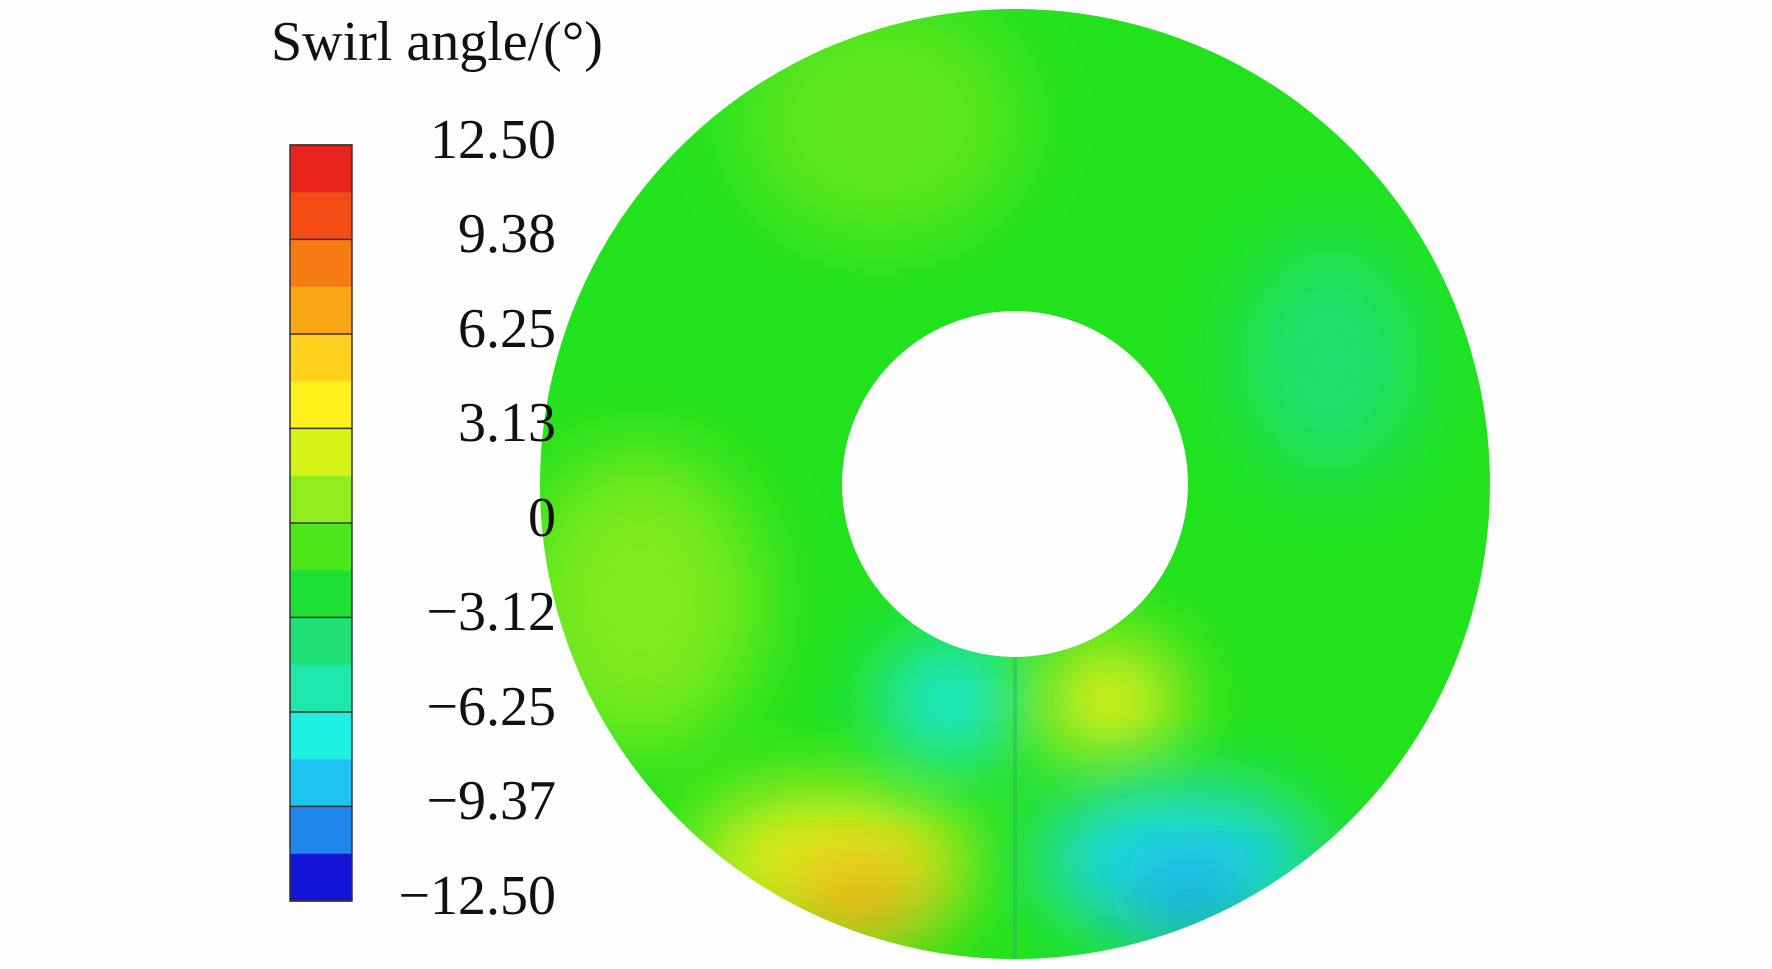 The width and height of the screenshot is (1772, 969). What do you see at coordinates (422, 518) in the screenshot?
I see `colorbar: 12.50 9.38 6.25 3.13 0 −3.12 −6.25 −9.37 −12.50` at bounding box center [422, 518].